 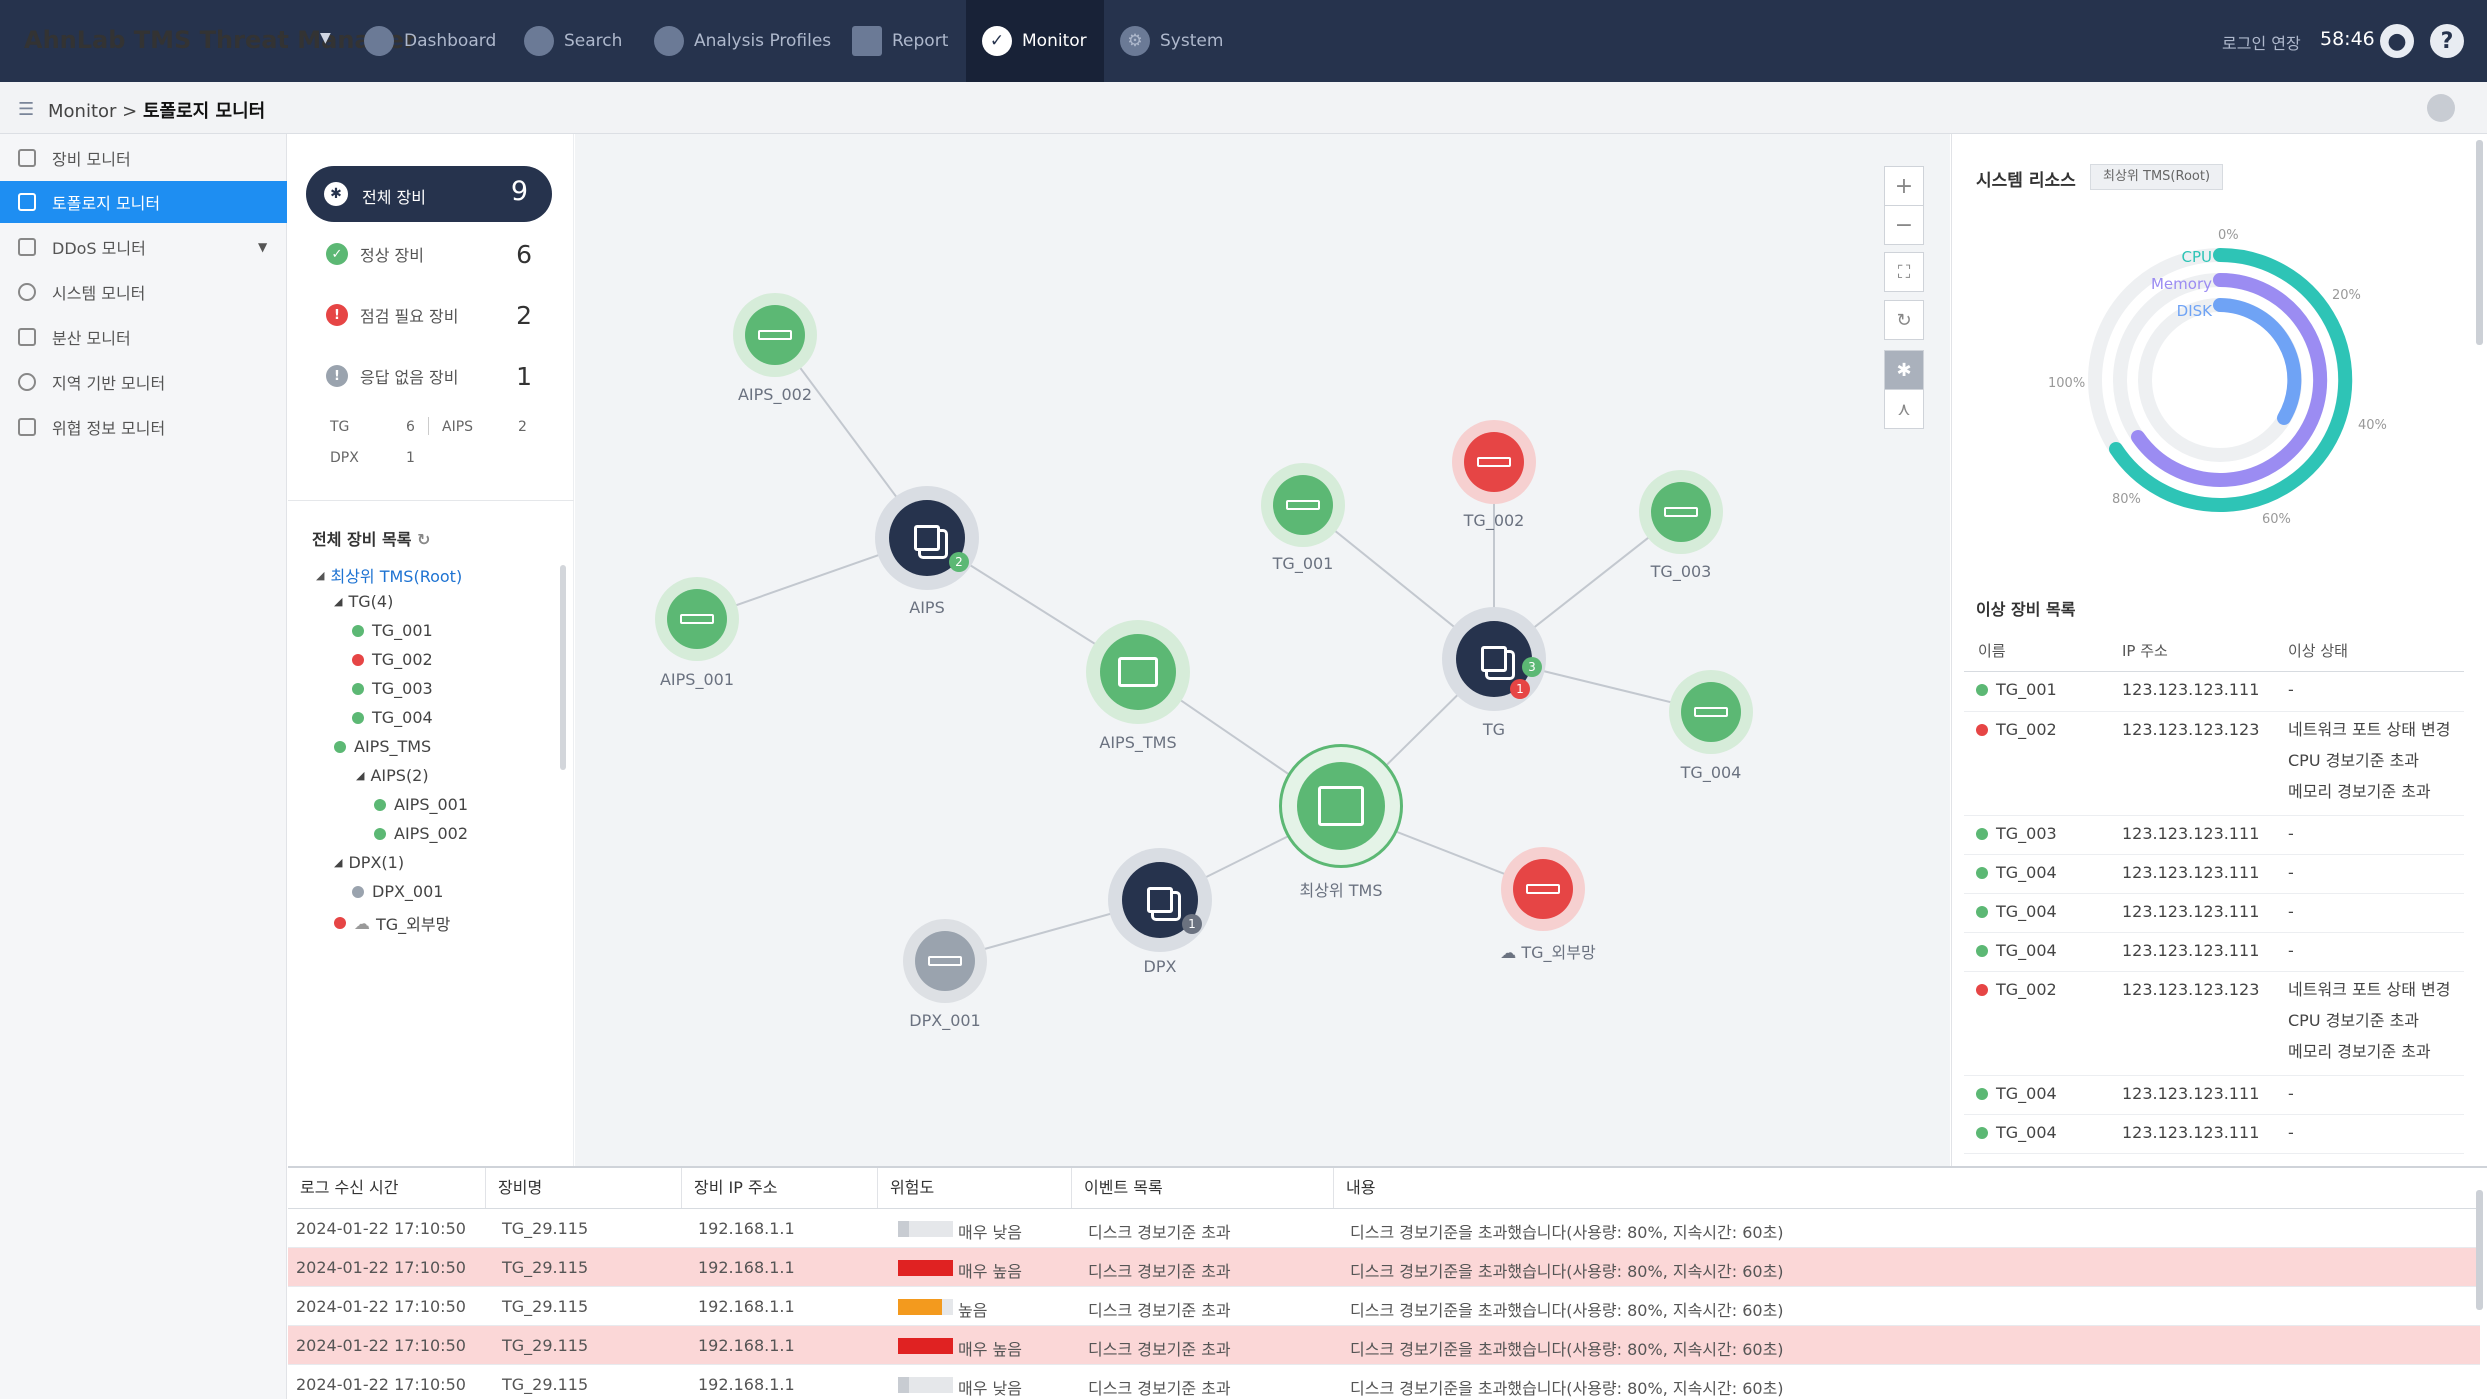 I want to click on breadcrumb-parent: Monitor, so click(x=82, y=111).